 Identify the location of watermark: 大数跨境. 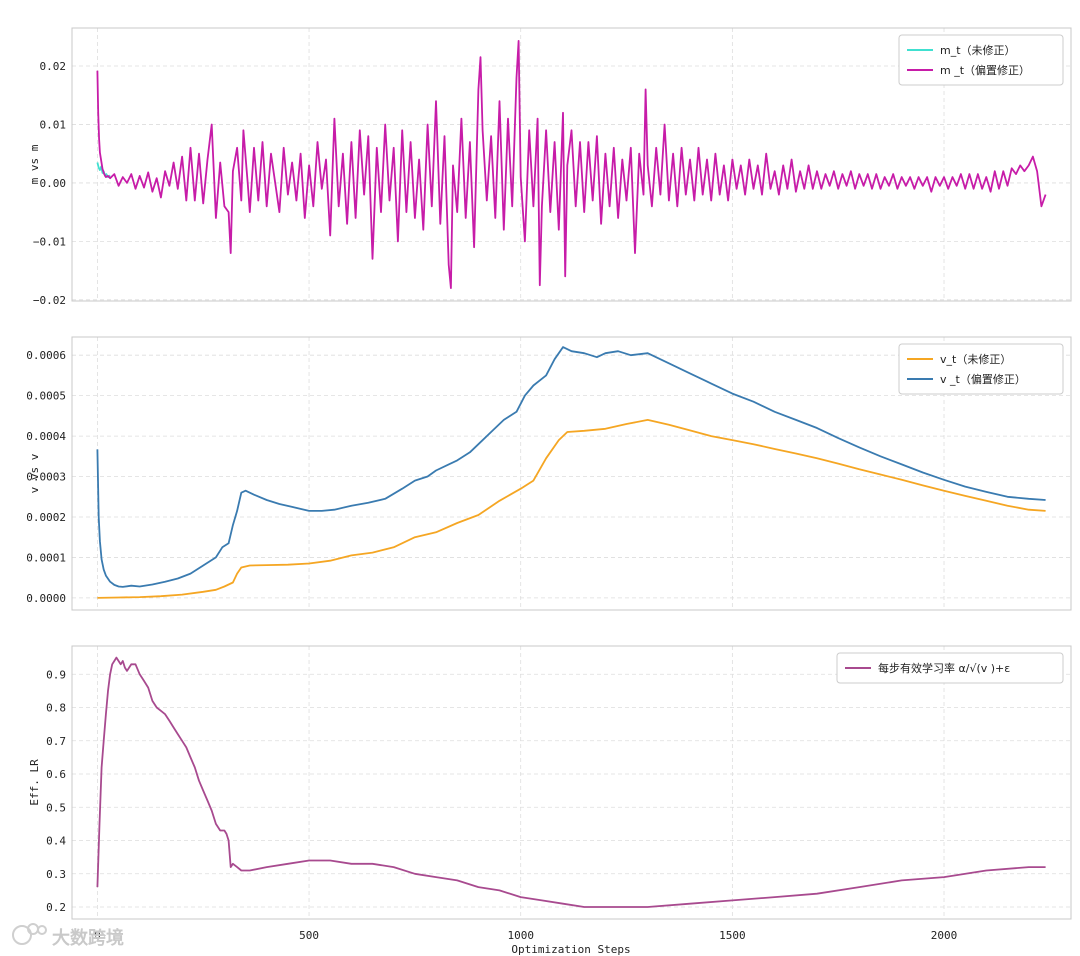
(68, 936).